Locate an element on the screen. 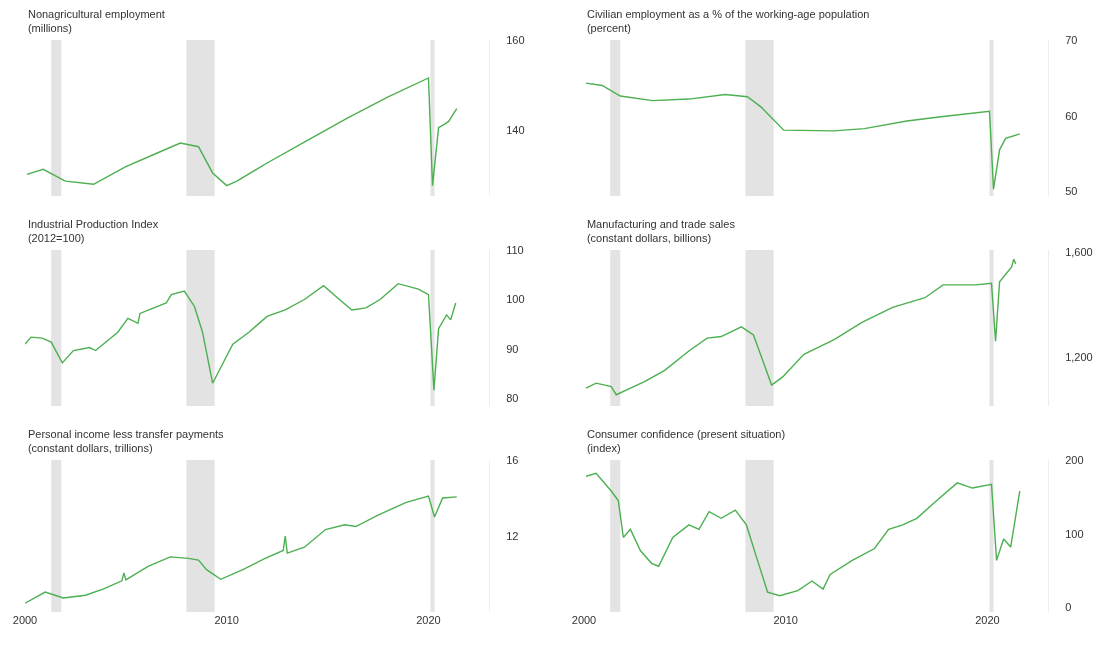  y-tick-label: 80 is located at coordinates (512, 398).